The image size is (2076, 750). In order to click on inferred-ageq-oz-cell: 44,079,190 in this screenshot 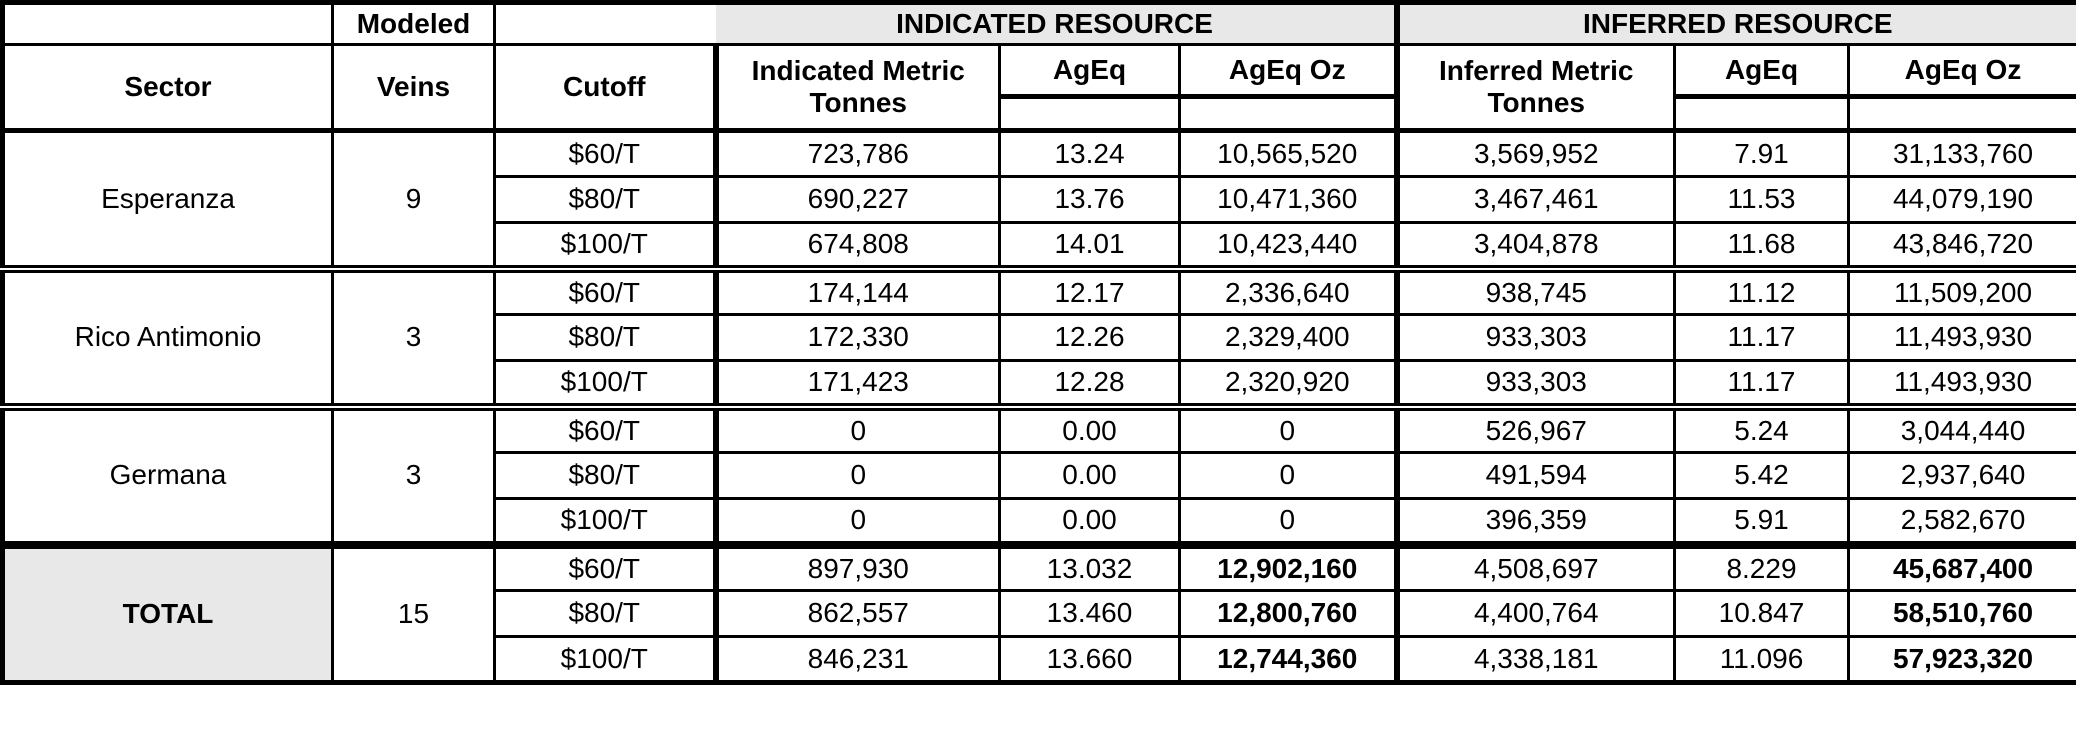, I will do `click(1961, 199)`.